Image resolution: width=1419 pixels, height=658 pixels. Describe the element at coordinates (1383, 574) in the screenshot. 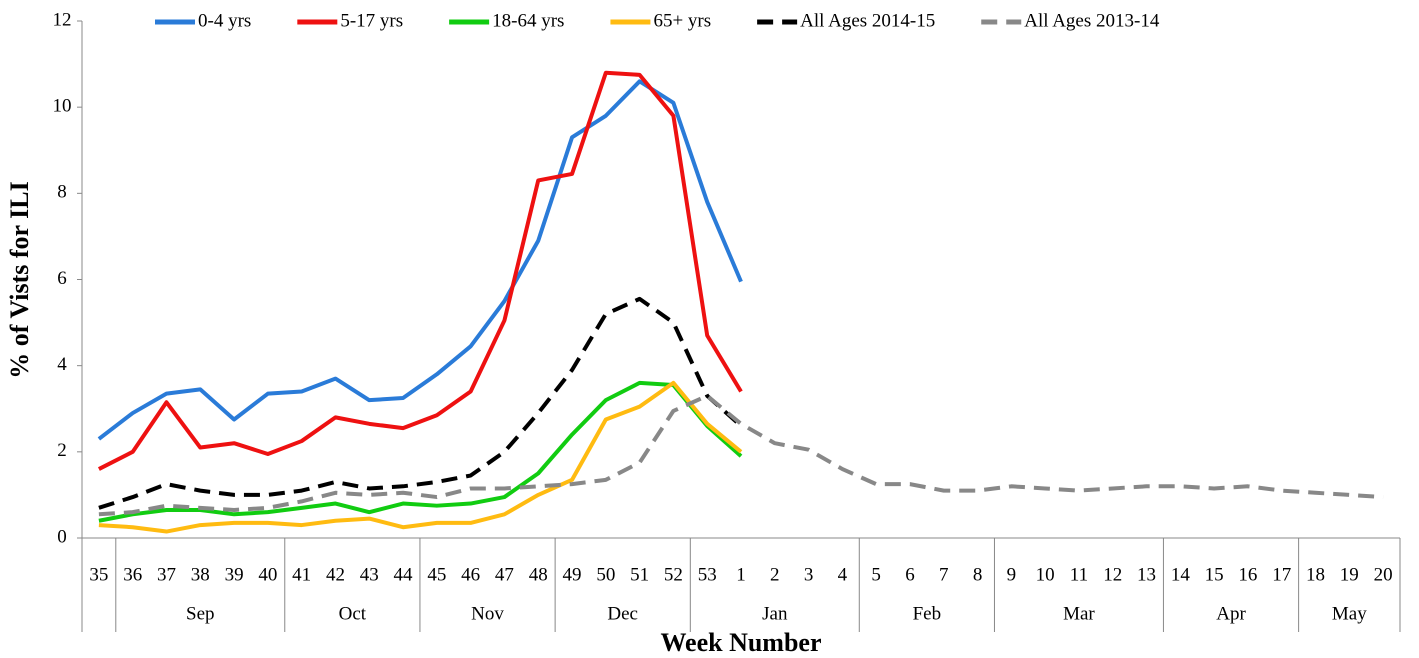

I see `x-tick-label: 20` at that location.